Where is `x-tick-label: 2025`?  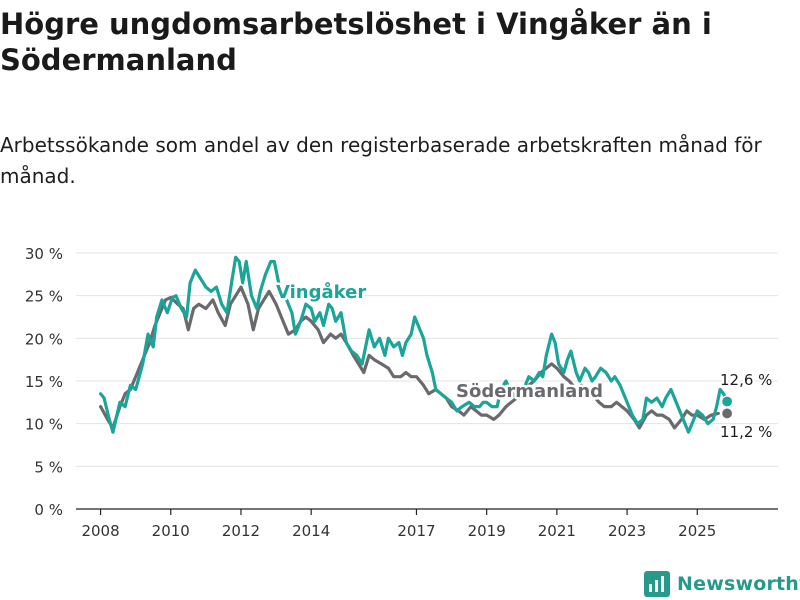 x-tick-label: 2025 is located at coordinates (697, 531).